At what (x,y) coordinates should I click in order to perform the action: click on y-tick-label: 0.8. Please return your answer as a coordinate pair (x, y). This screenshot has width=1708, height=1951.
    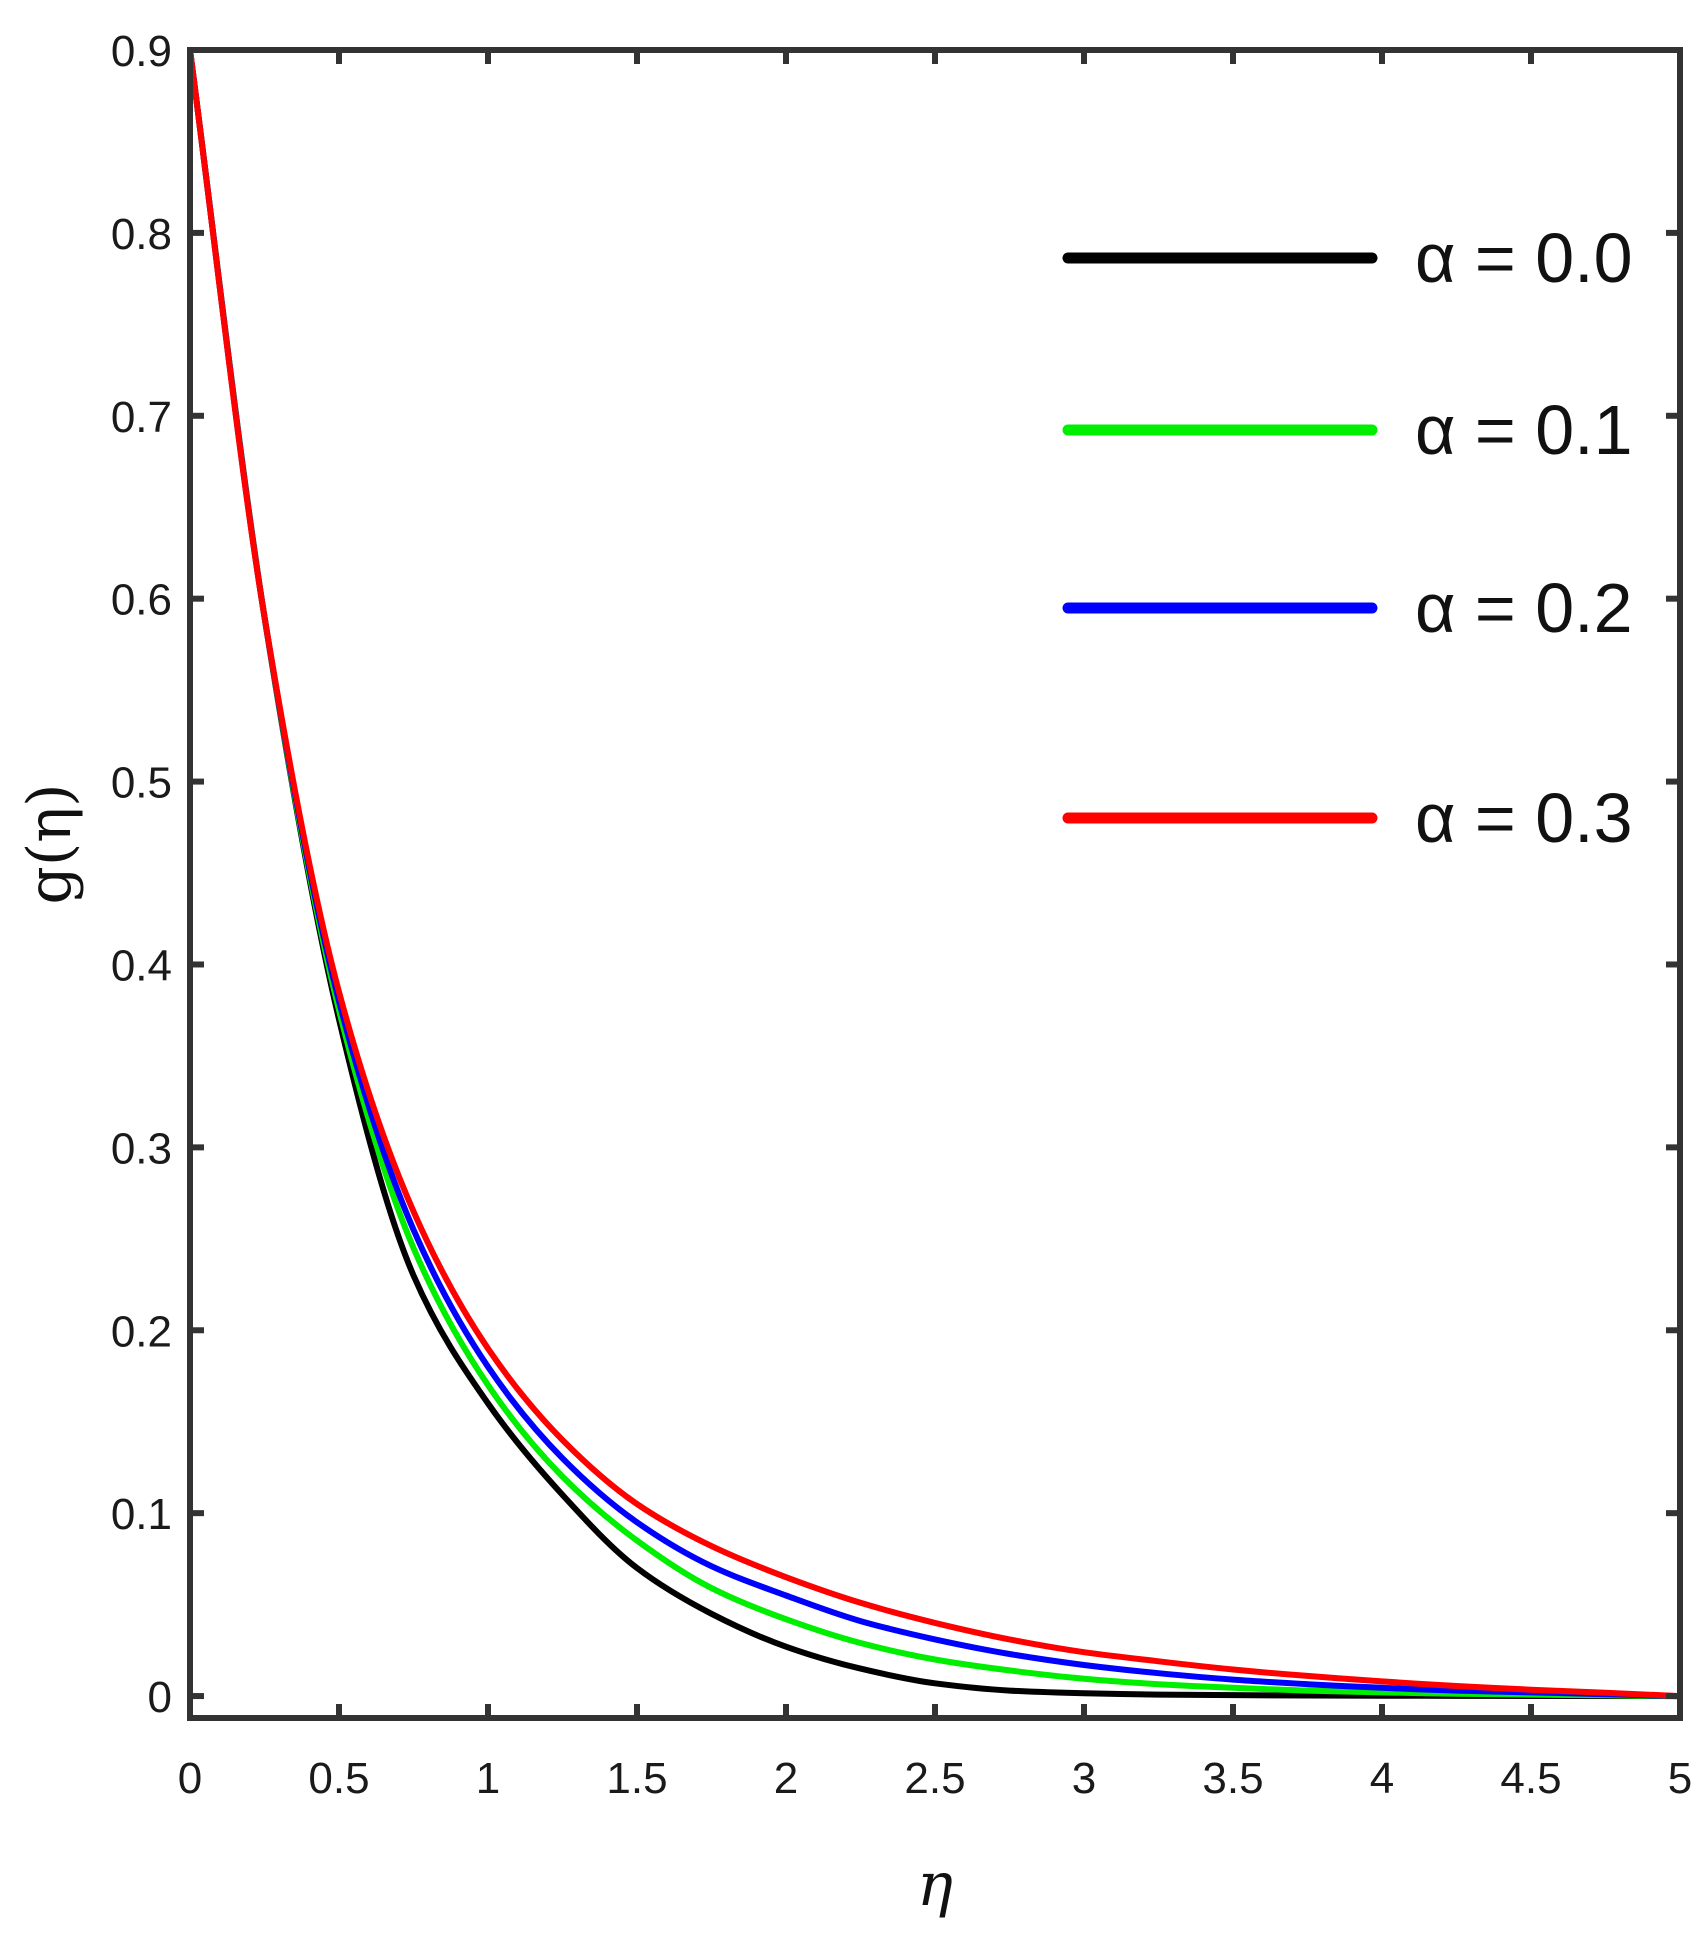
    Looking at the image, I should click on (141, 234).